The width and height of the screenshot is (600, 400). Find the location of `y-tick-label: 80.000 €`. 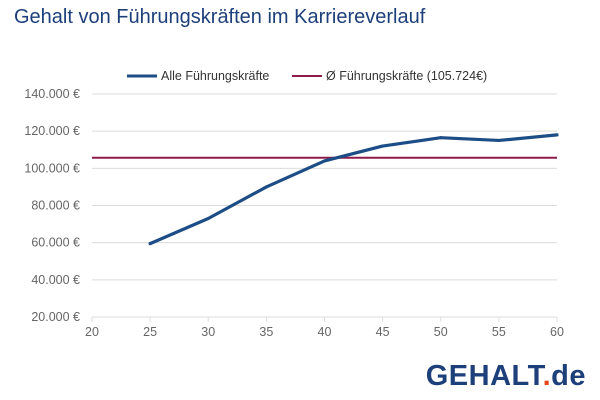

y-tick-label: 80.000 € is located at coordinates (55, 206).